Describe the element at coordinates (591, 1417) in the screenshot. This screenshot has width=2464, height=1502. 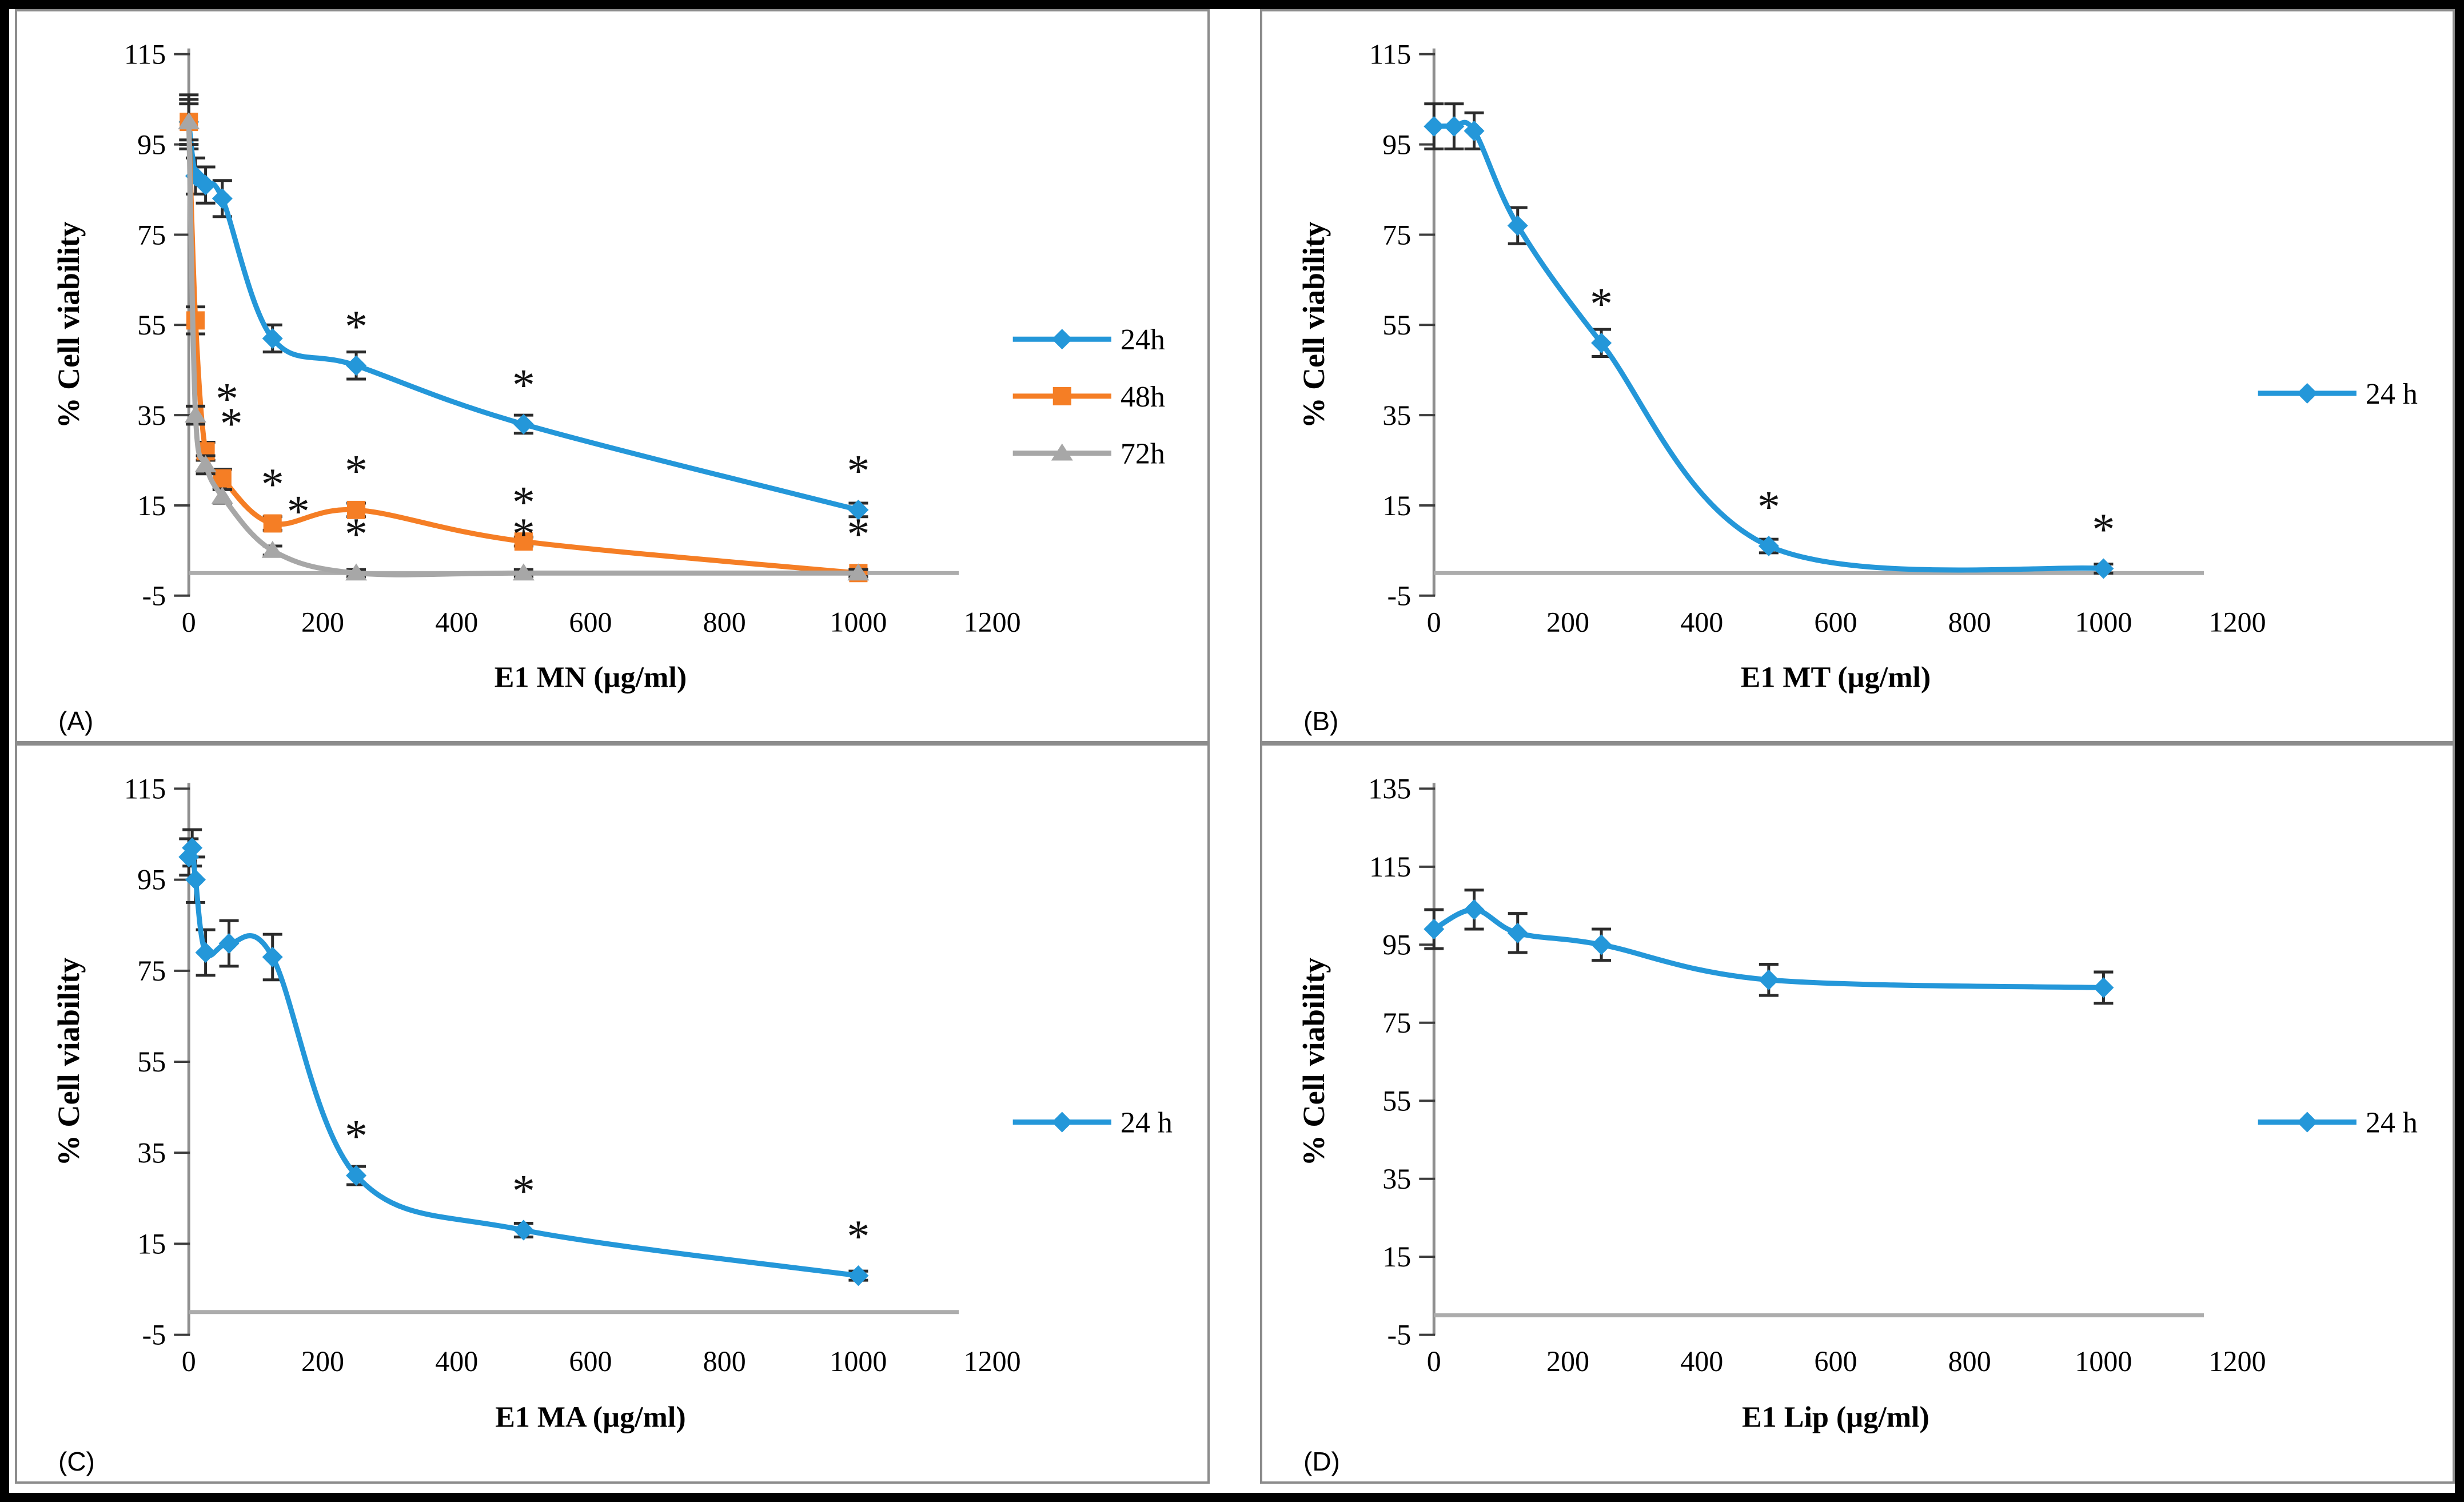
I see `svg-text: E1 MA (µg/ml)` at that location.